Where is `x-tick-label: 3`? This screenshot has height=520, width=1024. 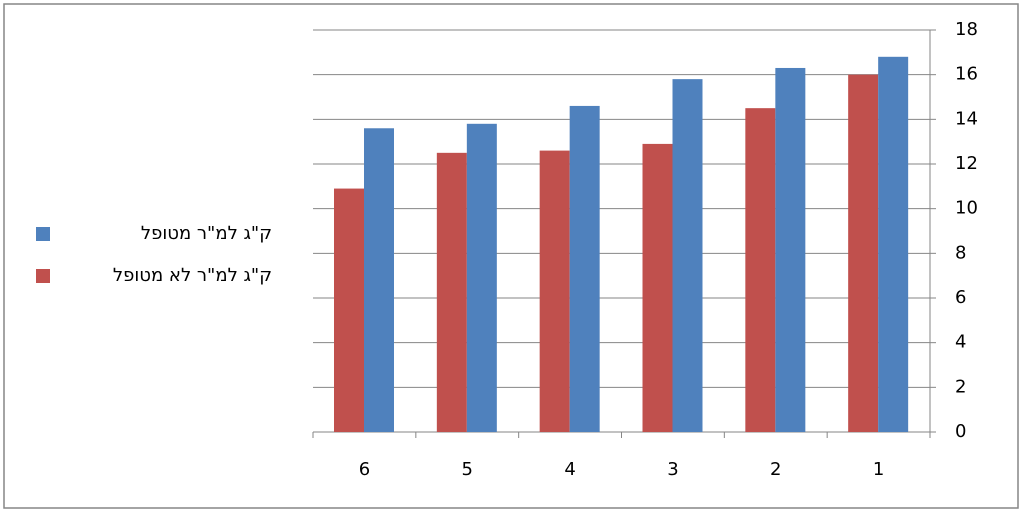
x-tick-label: 3 is located at coordinates (672, 469).